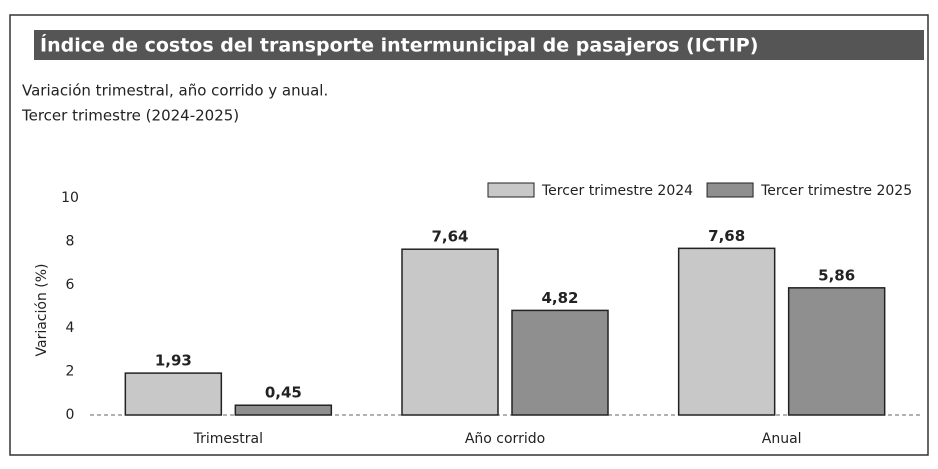 Image resolution: width=938 pixels, height=469 pixels. What do you see at coordinates (782, 439) in the screenshot?
I see `x-tick-label: Anual` at bounding box center [782, 439].